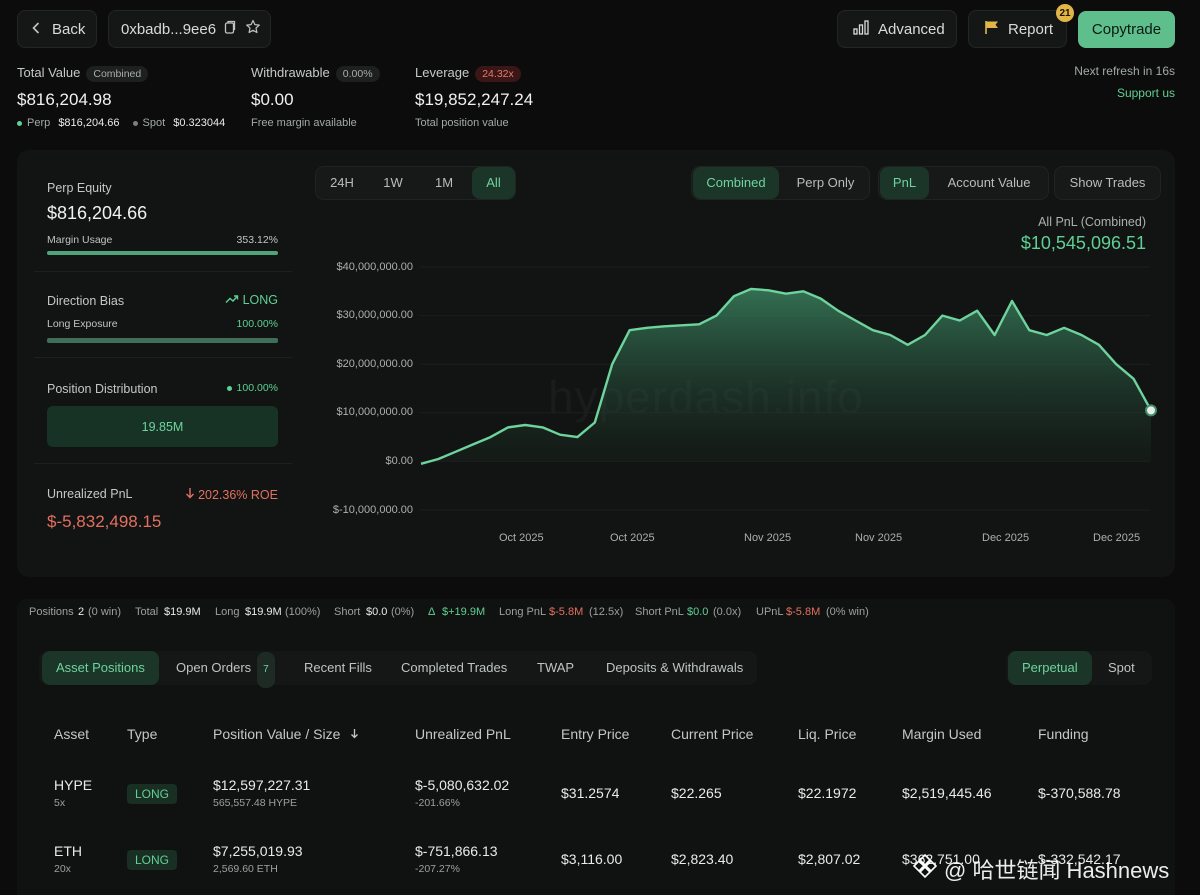 The image size is (1200, 895). I want to click on metric-selector: PnL Account Value, so click(963, 183).